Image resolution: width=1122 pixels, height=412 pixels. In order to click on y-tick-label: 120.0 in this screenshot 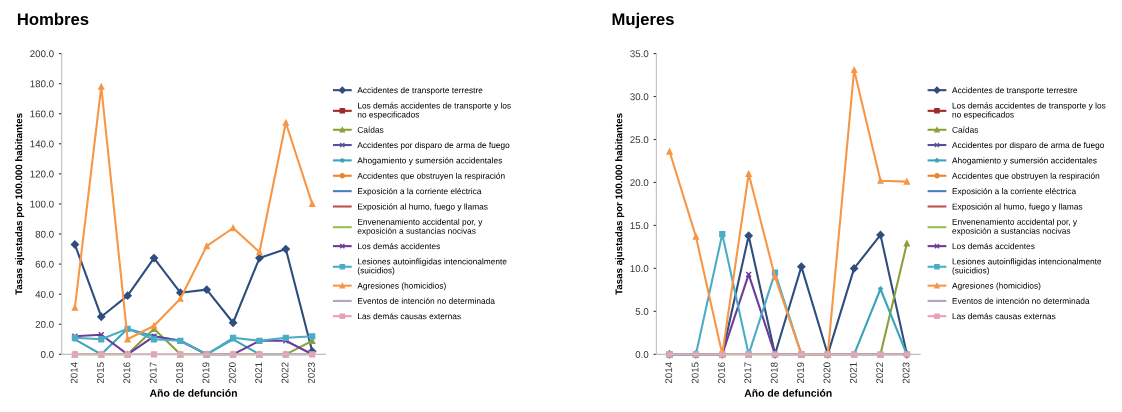, I will do `click(42, 174)`.